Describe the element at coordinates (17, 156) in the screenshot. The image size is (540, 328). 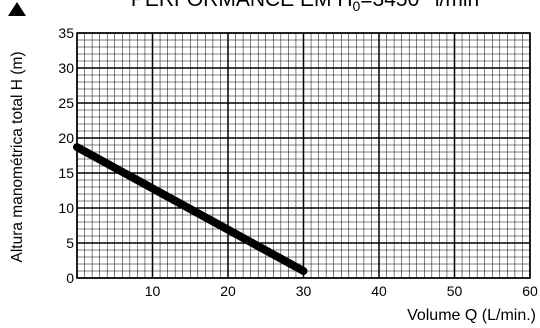
I see `y-axis-label: Altura manométrica total H (m)` at that location.